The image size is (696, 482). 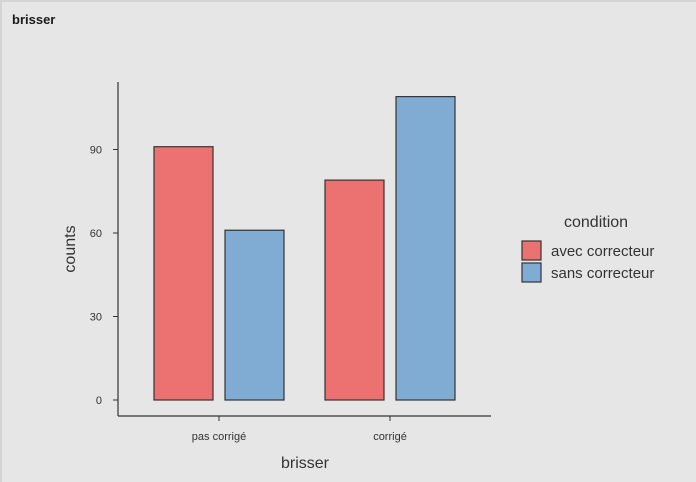 I want to click on panel-left-border, so click(x=1, y=241).